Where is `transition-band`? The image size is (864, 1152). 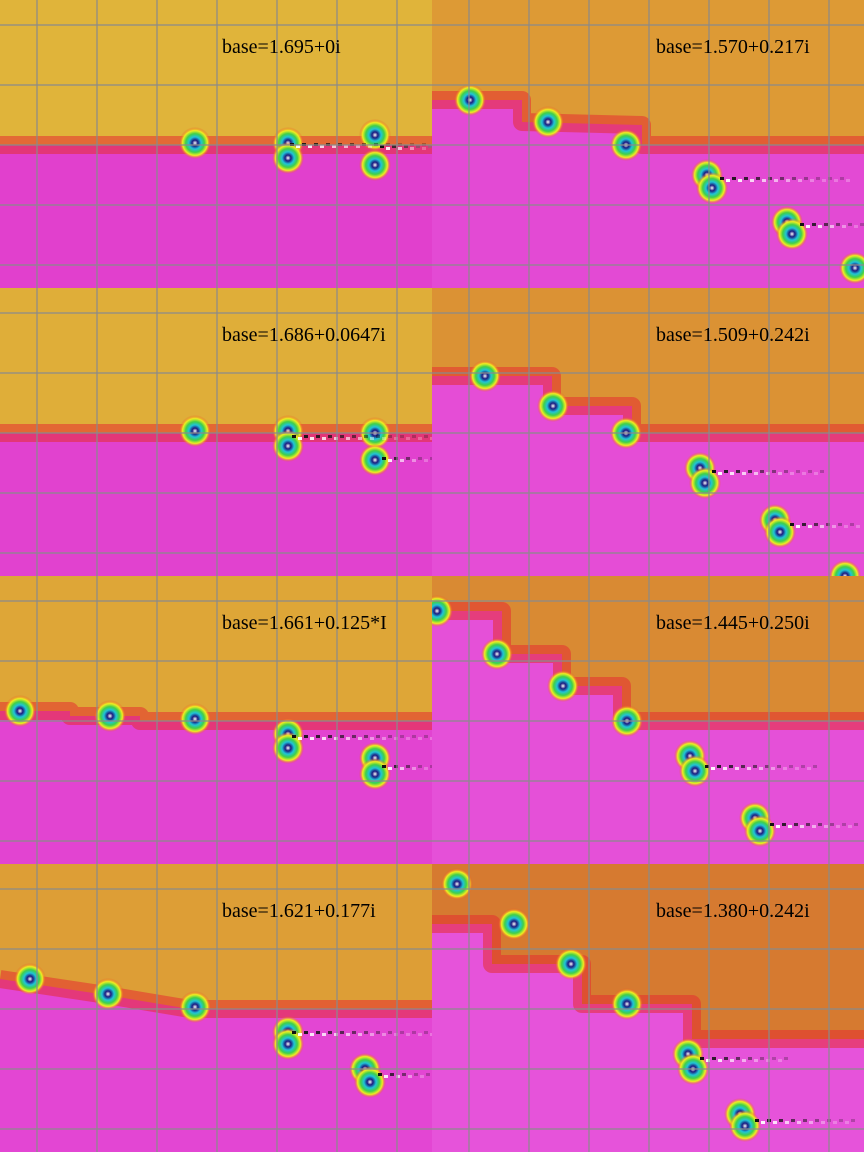 transition-band is located at coordinates (216, 716).